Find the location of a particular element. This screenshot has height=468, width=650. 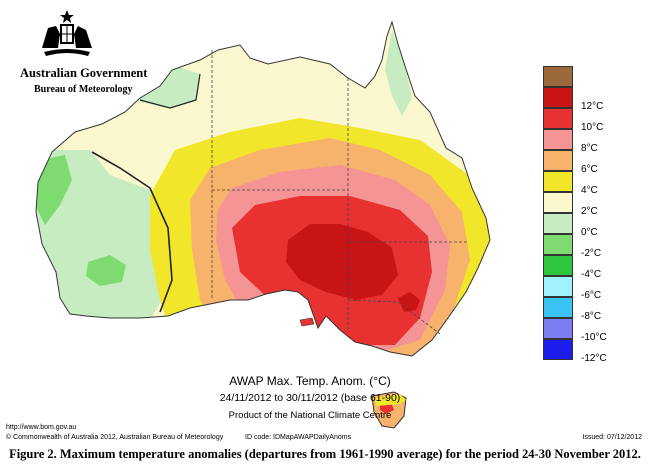

tasmania-north-band is located at coordinates (390, 400).